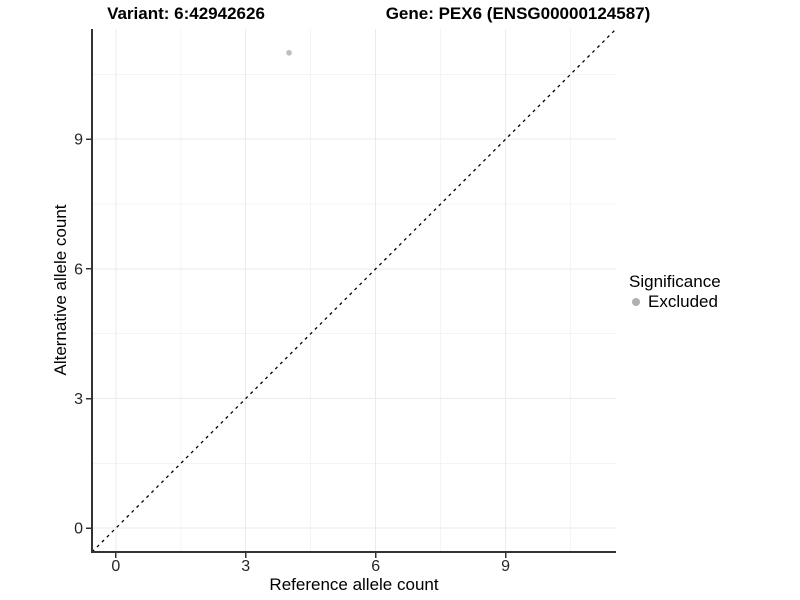 The width and height of the screenshot is (800, 600). Describe the element at coordinates (354, 584) in the screenshot. I see `x-axis-title: Reference allele count` at that location.